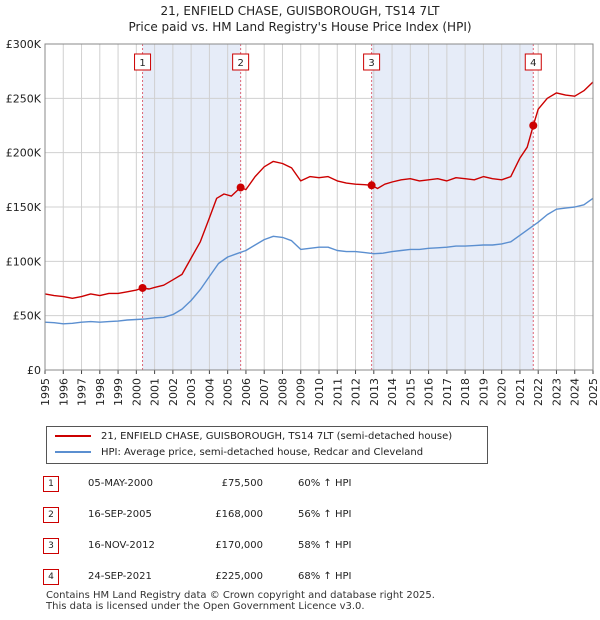  Describe the element at coordinates (356, 392) in the screenshot. I see `x-tick-label: 2012` at that location.